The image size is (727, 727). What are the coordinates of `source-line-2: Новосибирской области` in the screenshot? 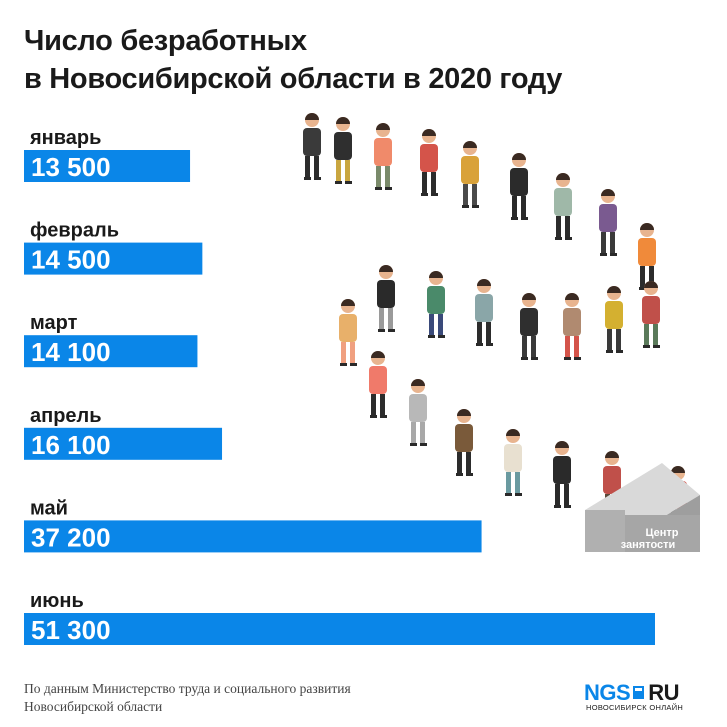 It's located at (93, 706).